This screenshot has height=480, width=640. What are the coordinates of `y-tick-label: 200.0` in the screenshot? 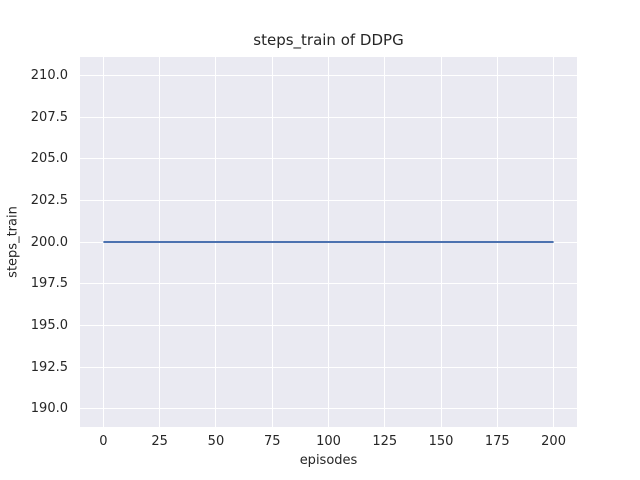 It's located at (49, 242).